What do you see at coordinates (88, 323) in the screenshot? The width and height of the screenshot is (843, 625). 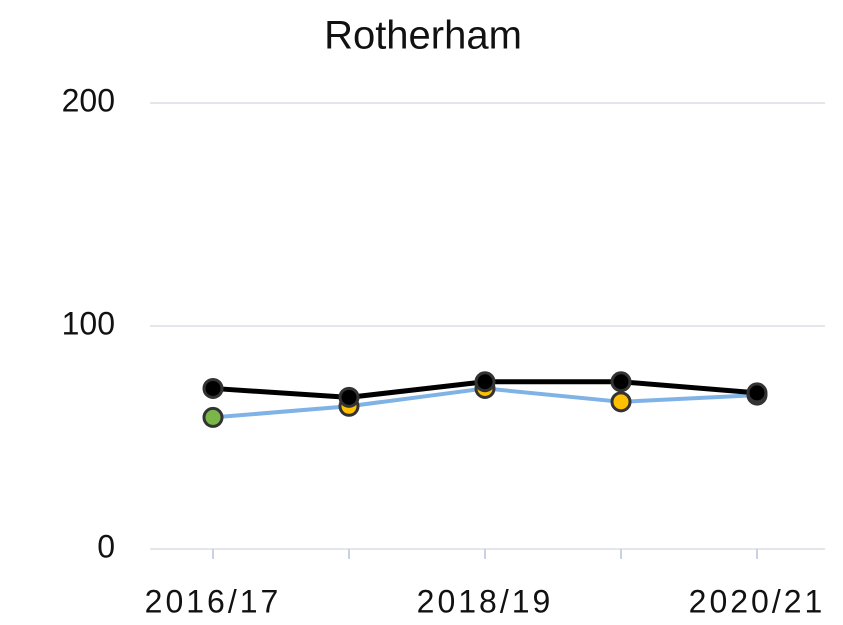 I see `y-tick-label: 100` at bounding box center [88, 323].